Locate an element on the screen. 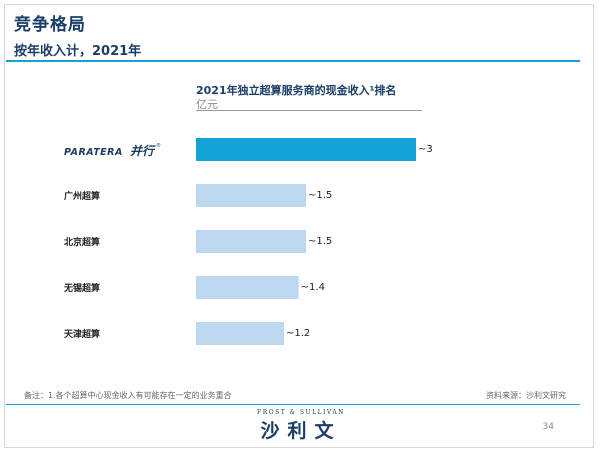  footer-divider is located at coordinates (293, 404).